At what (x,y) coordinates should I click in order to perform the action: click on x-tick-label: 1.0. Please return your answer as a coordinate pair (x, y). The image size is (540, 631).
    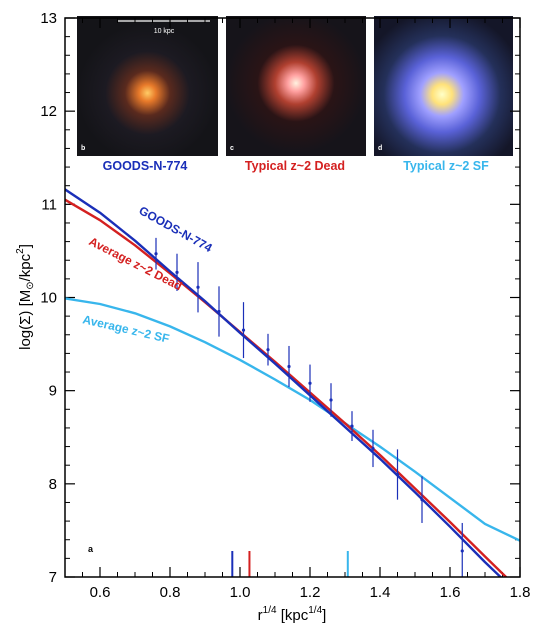
    Looking at the image, I should click on (240, 592).